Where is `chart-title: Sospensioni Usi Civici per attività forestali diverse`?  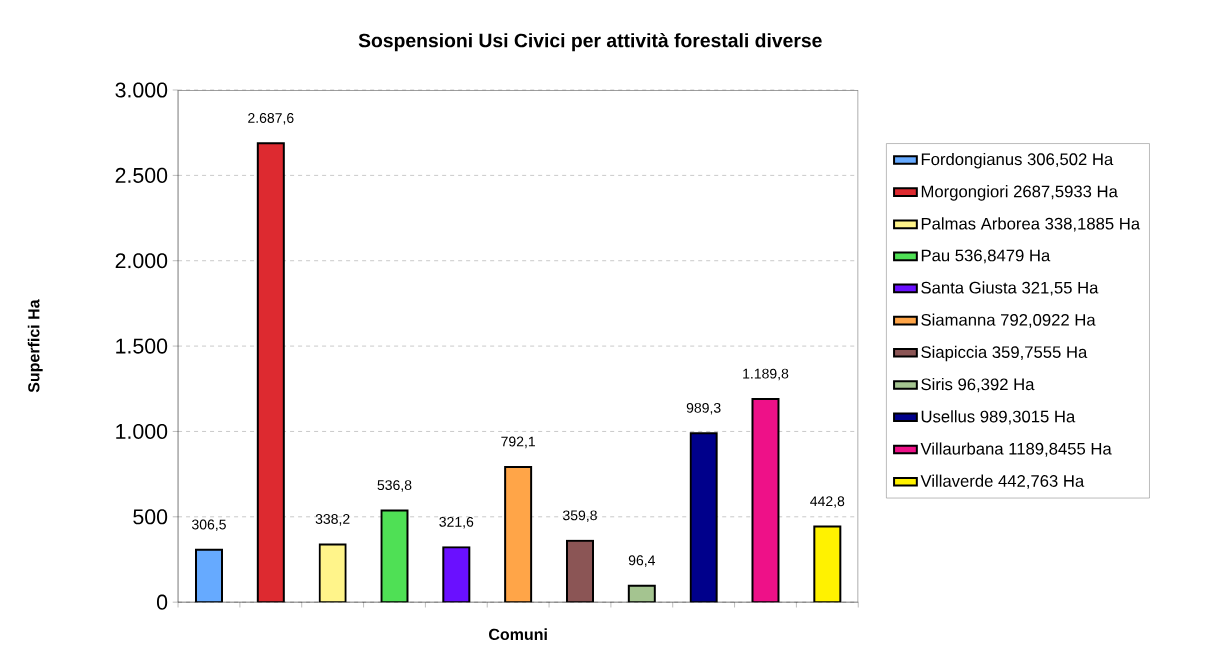
chart-title: Sospensioni Usi Civici per attività forestali diverse is located at coordinates (590, 42).